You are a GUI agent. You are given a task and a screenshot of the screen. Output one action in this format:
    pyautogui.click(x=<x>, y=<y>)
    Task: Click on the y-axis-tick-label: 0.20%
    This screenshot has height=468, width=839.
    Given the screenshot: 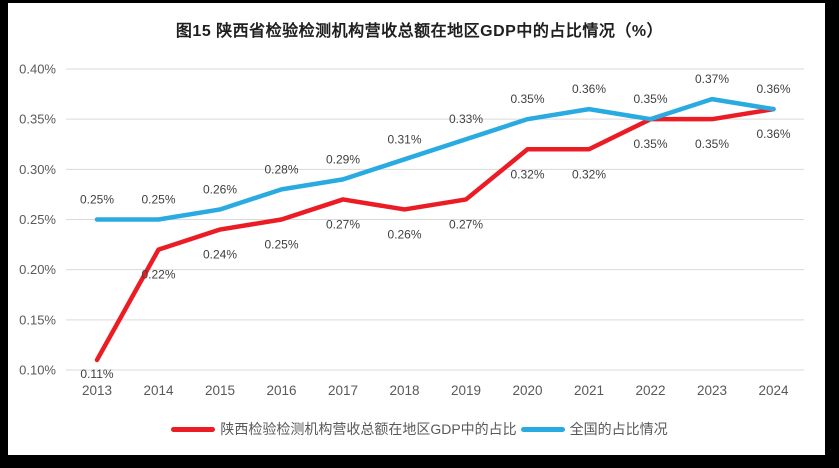 What is the action you would take?
    pyautogui.click(x=37, y=269)
    